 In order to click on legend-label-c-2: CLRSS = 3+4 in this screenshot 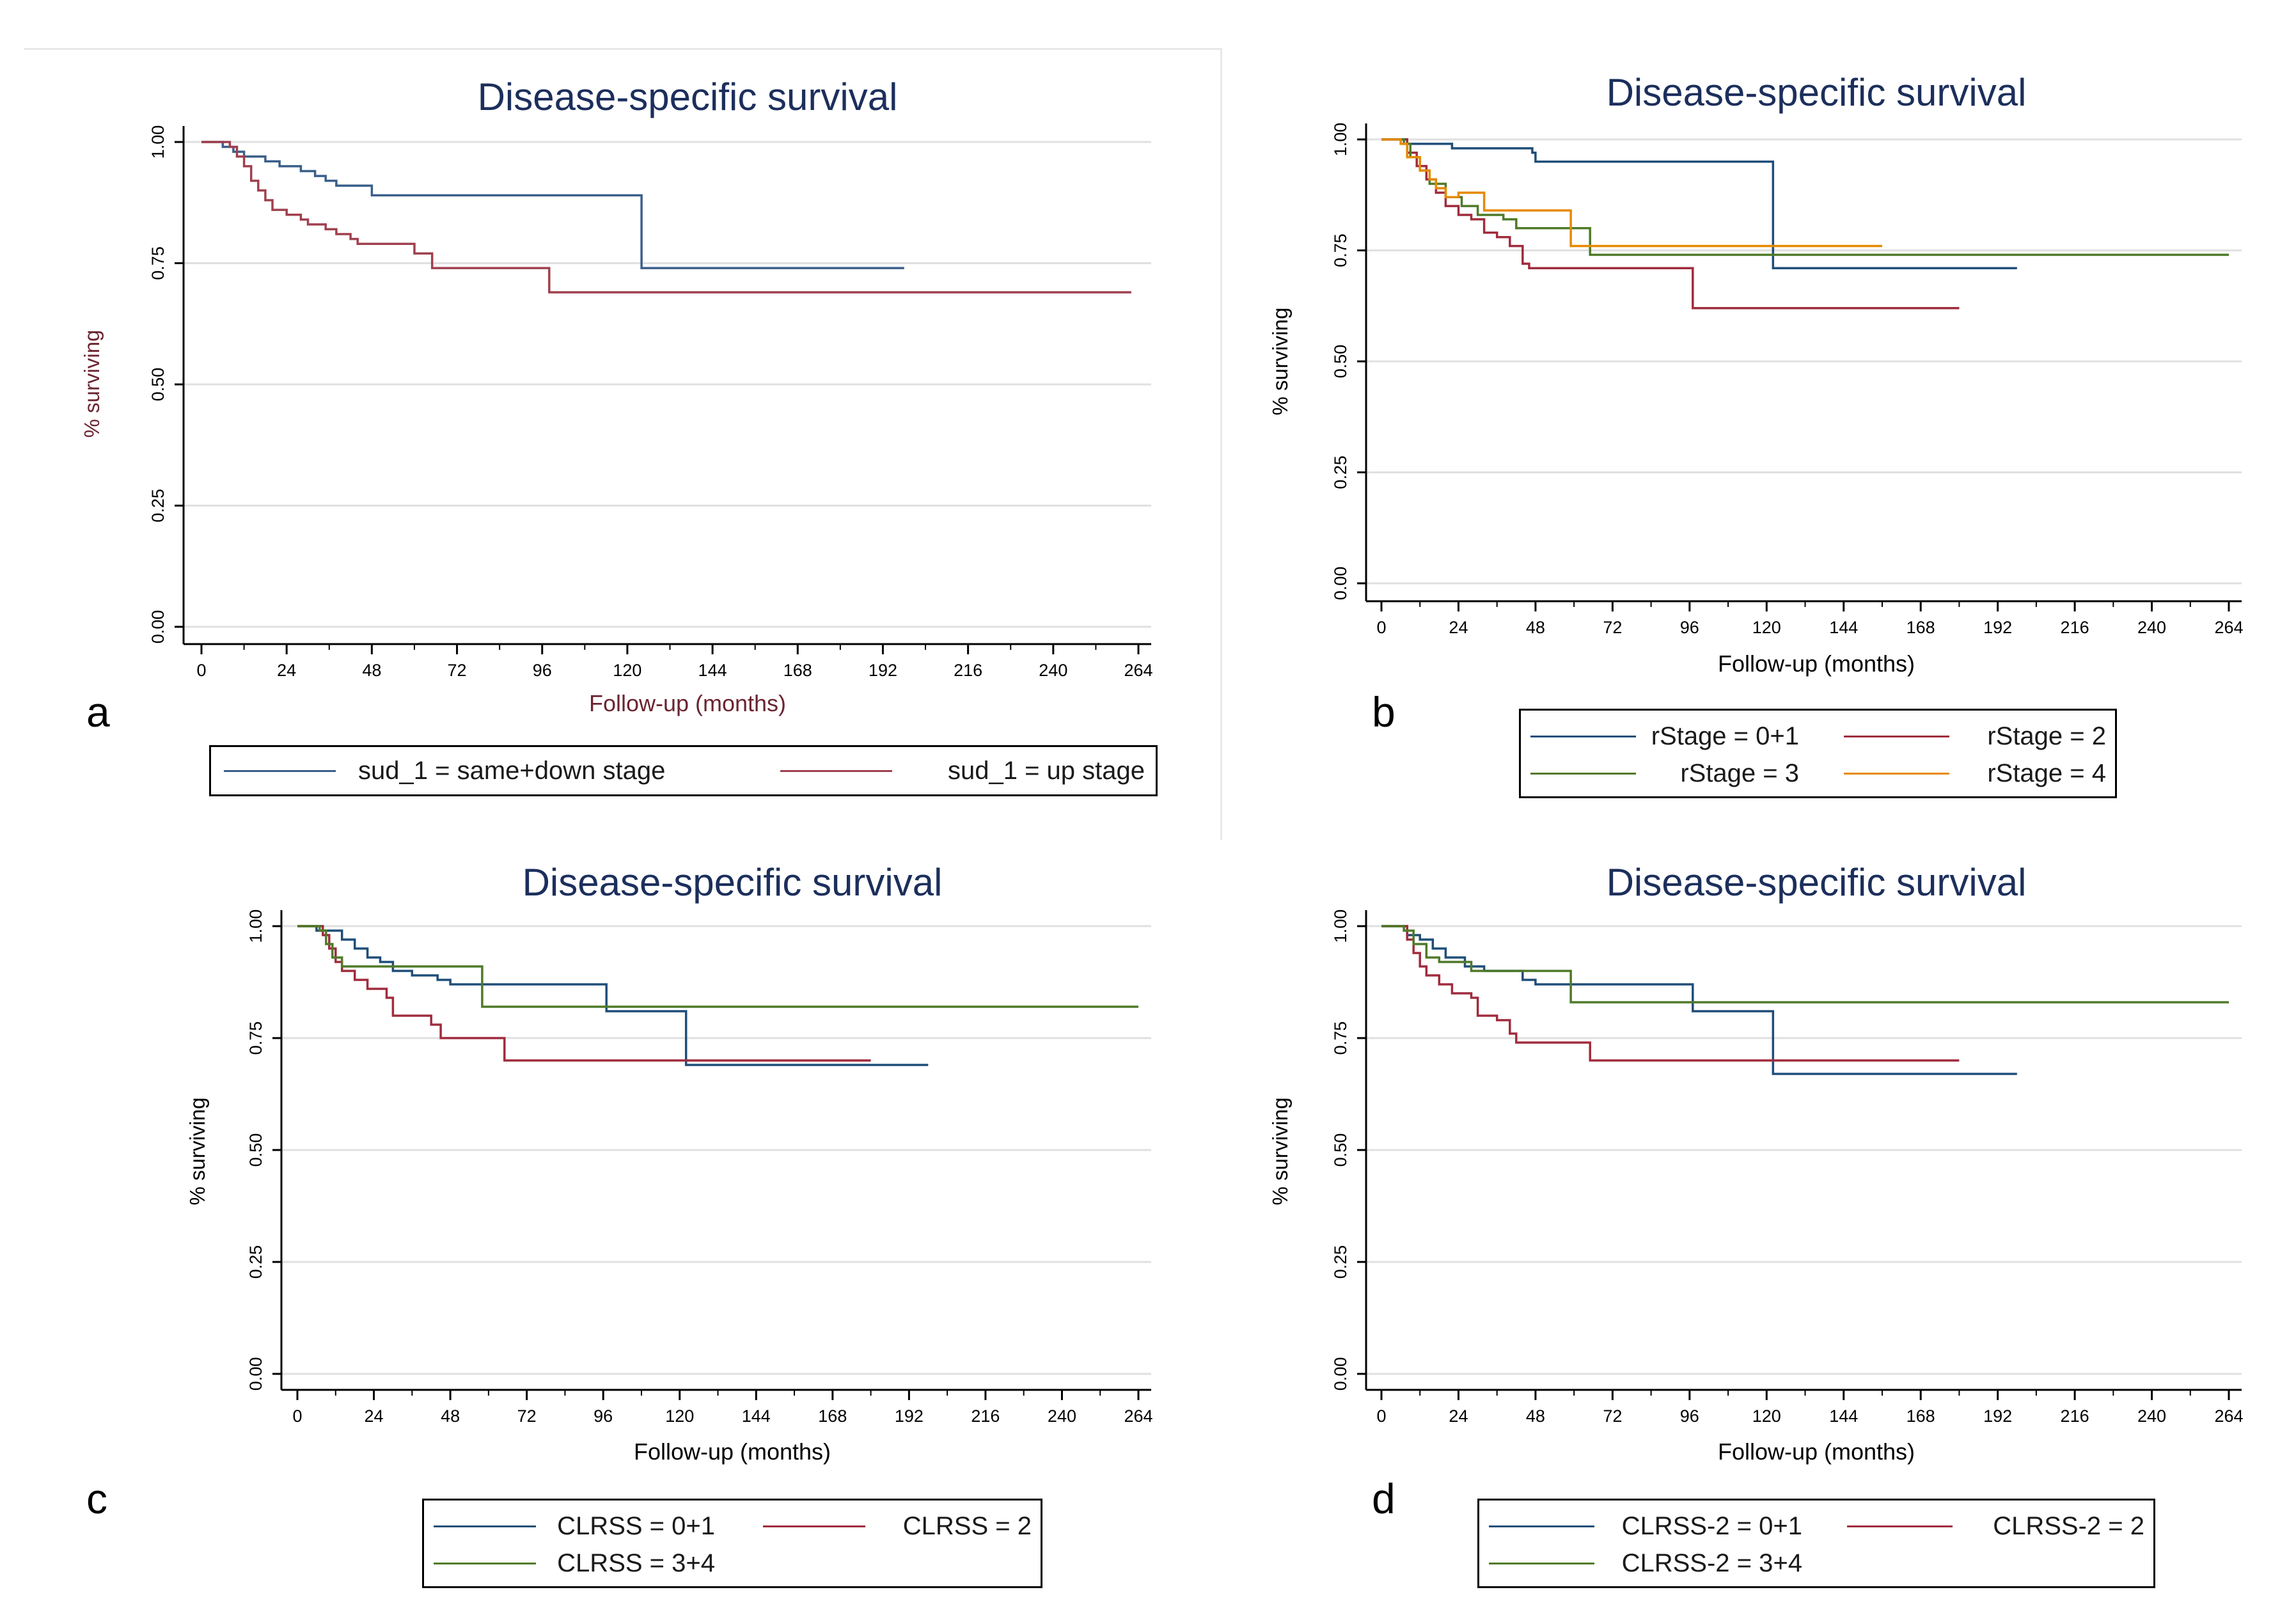, I will do `click(636, 1563)`.